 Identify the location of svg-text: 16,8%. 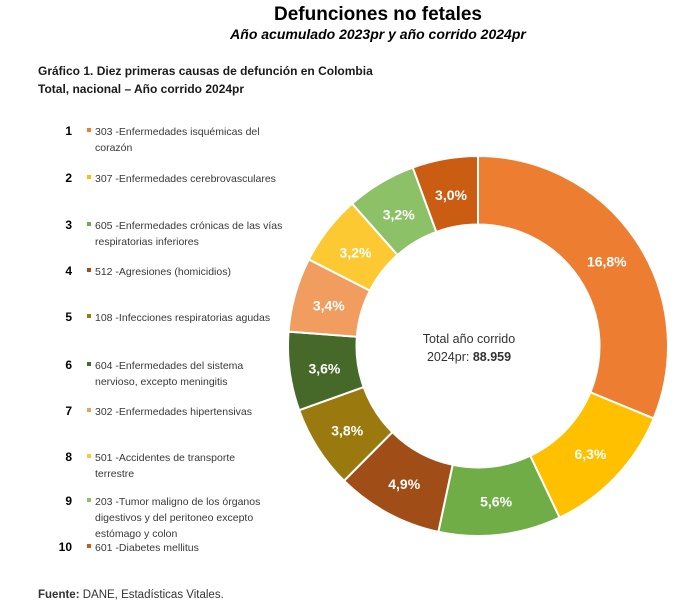
(607, 261).